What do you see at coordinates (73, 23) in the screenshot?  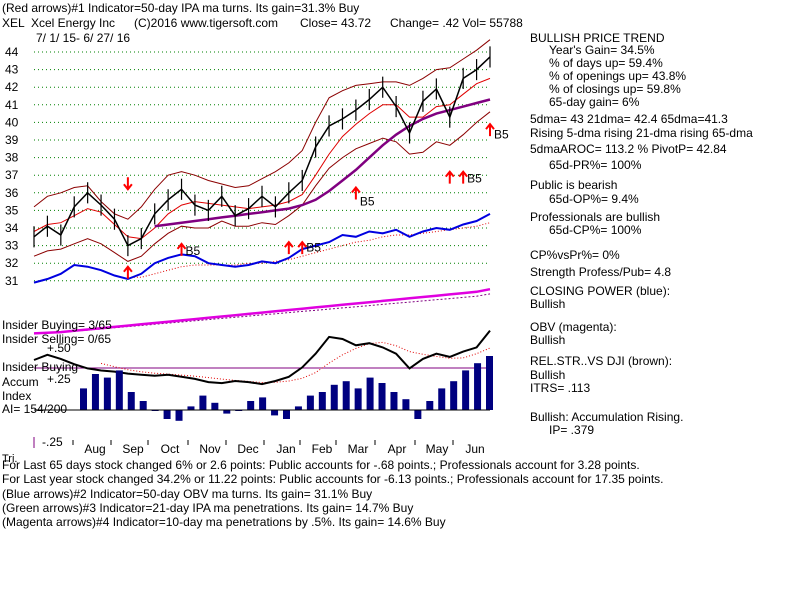 I see `company-name: Xcel Energy Inc` at bounding box center [73, 23].